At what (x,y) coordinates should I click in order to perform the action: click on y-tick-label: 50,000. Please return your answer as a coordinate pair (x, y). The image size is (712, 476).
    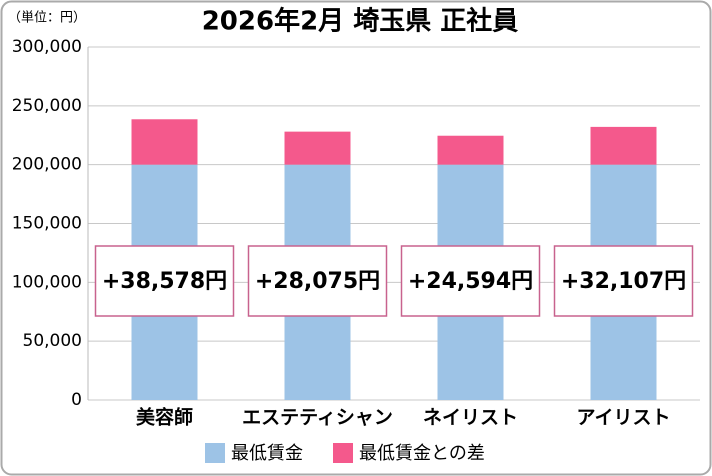
    Looking at the image, I should click on (52, 341).